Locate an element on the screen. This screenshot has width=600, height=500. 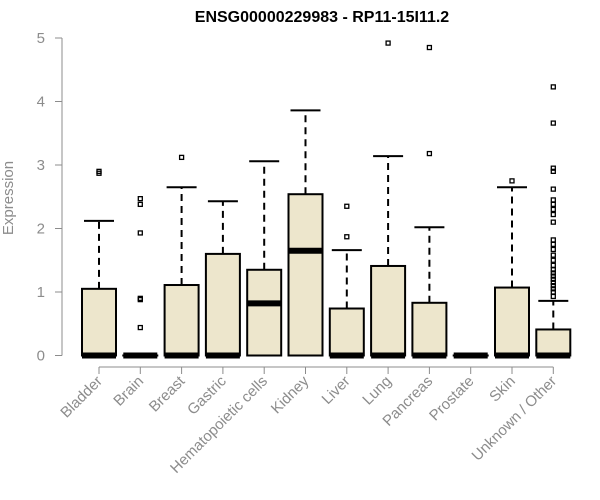
chart-title: ENSG00000229983 - RP11-15I11.2 is located at coordinates (322, 17).